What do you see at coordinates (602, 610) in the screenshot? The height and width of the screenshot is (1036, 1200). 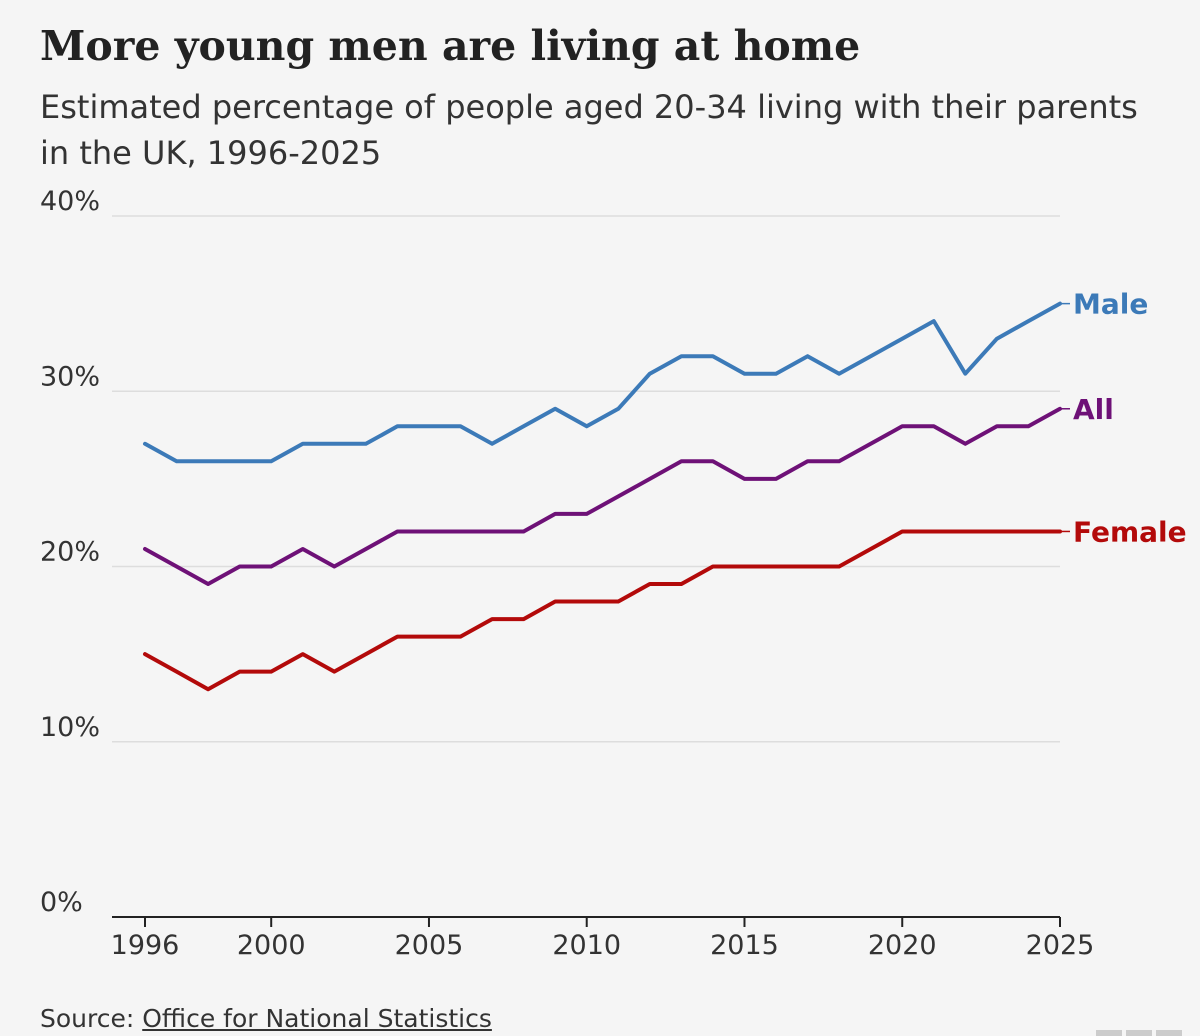 I see `series-line-female` at bounding box center [602, 610].